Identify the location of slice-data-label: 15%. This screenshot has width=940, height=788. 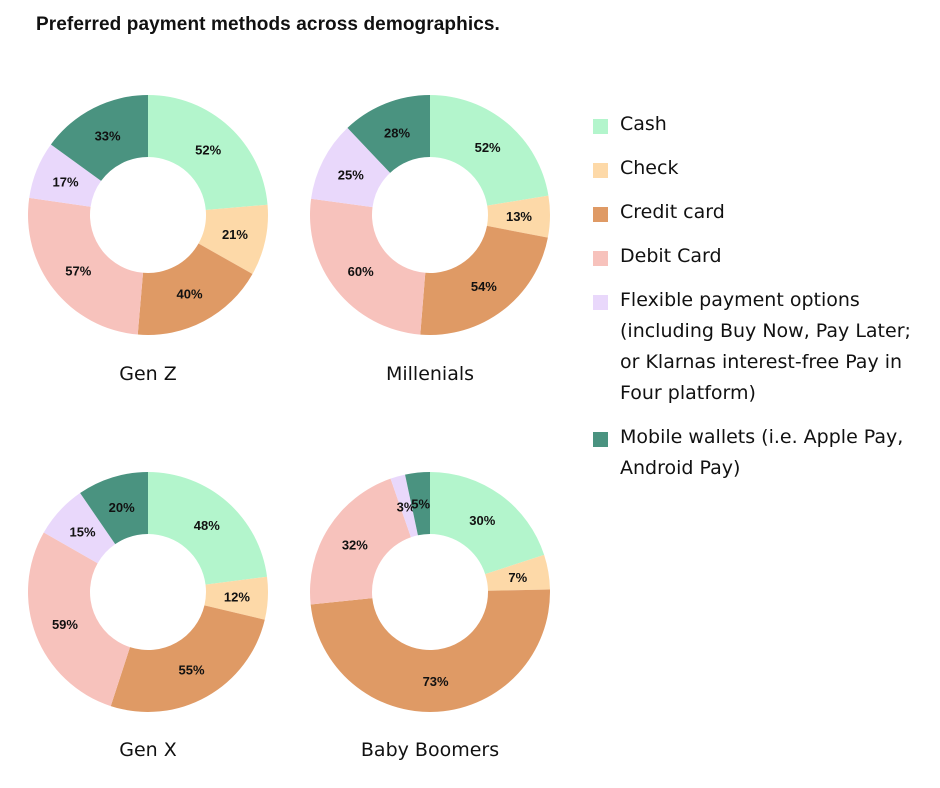
(83, 532).